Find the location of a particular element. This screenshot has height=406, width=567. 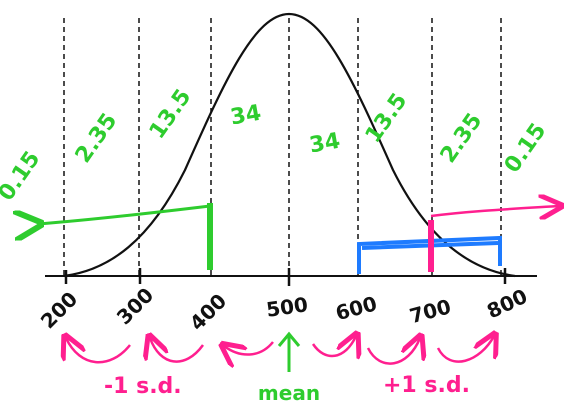

pink-right-tail-arrow is located at coordinates (493, 239).